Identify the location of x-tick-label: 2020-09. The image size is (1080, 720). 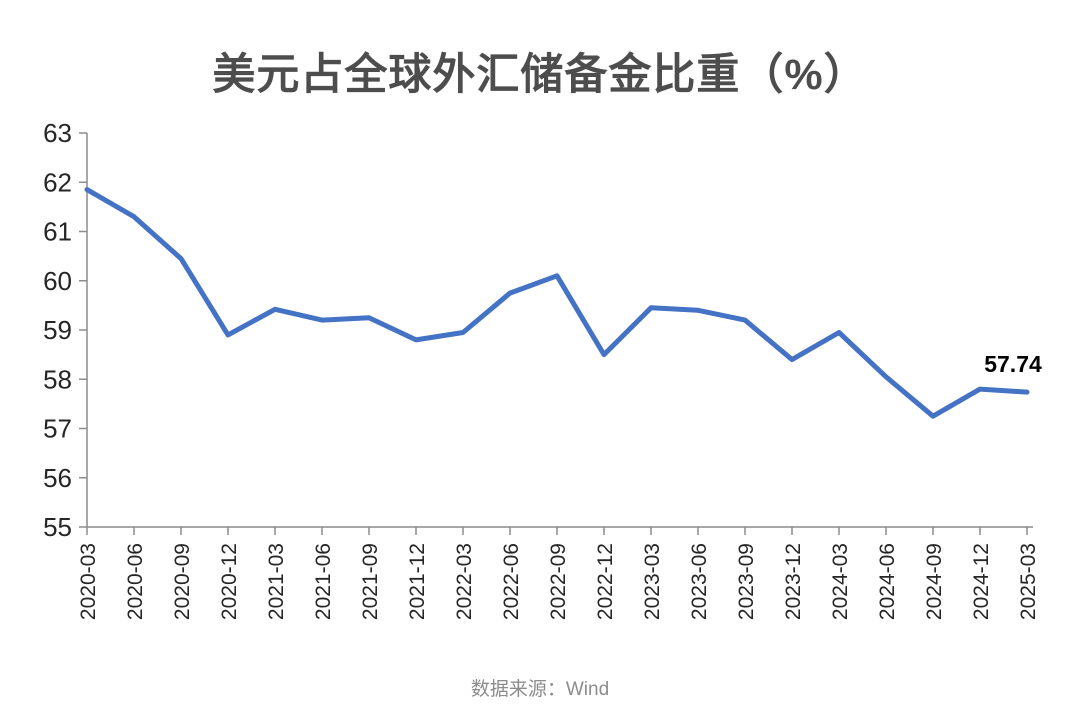
(182, 581).